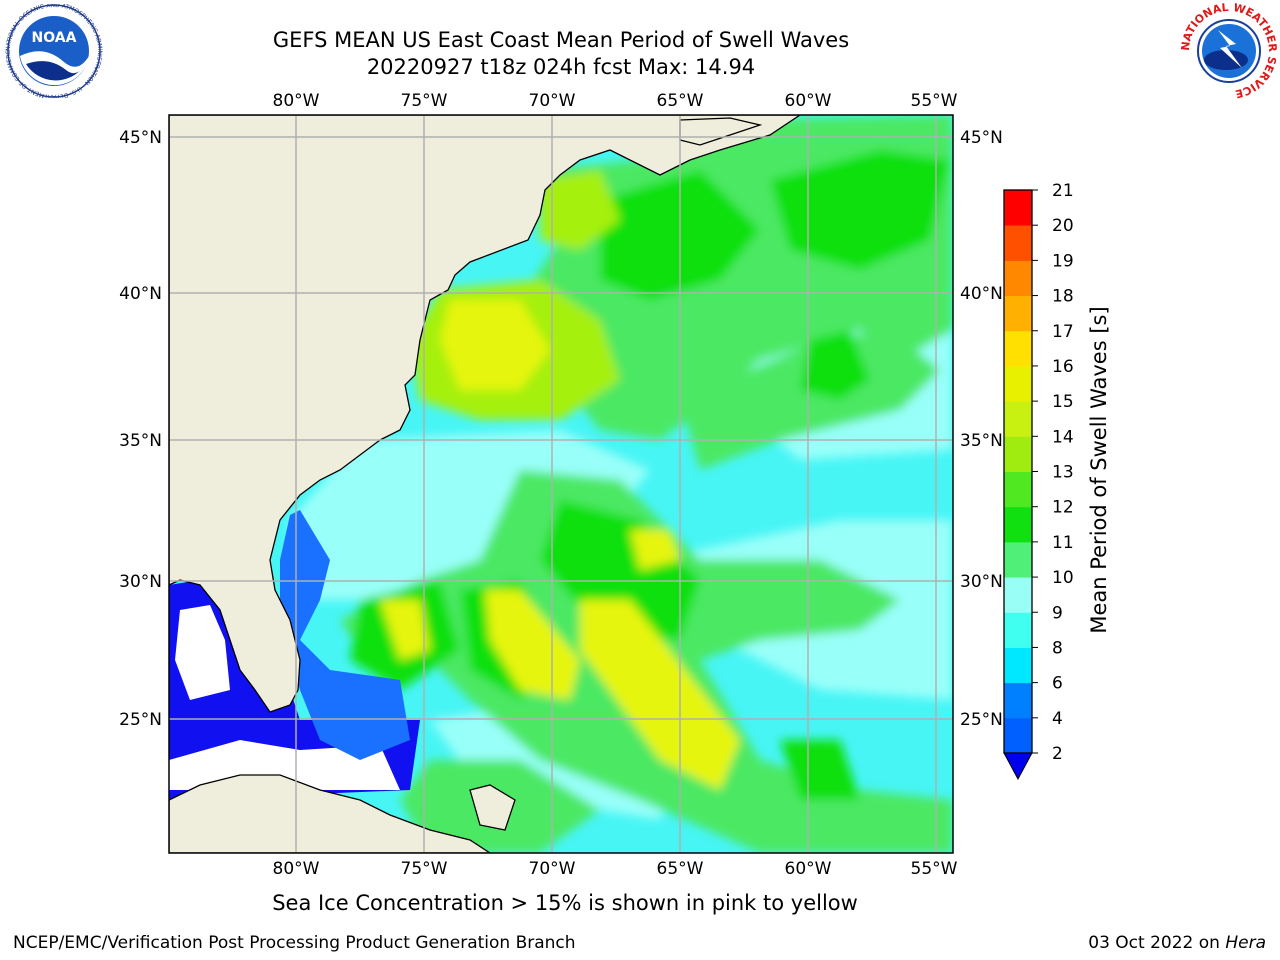 This screenshot has height=960, width=1280. What do you see at coordinates (1063, 402) in the screenshot?
I see `colorbar-tick-label: 15` at bounding box center [1063, 402].